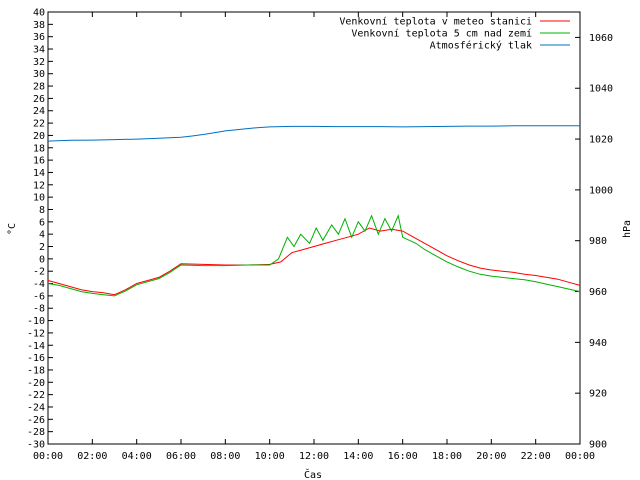 The image size is (640, 480). Describe the element at coordinates (536, 456) in the screenshot. I see `x-tick-label: 22:00` at that location.